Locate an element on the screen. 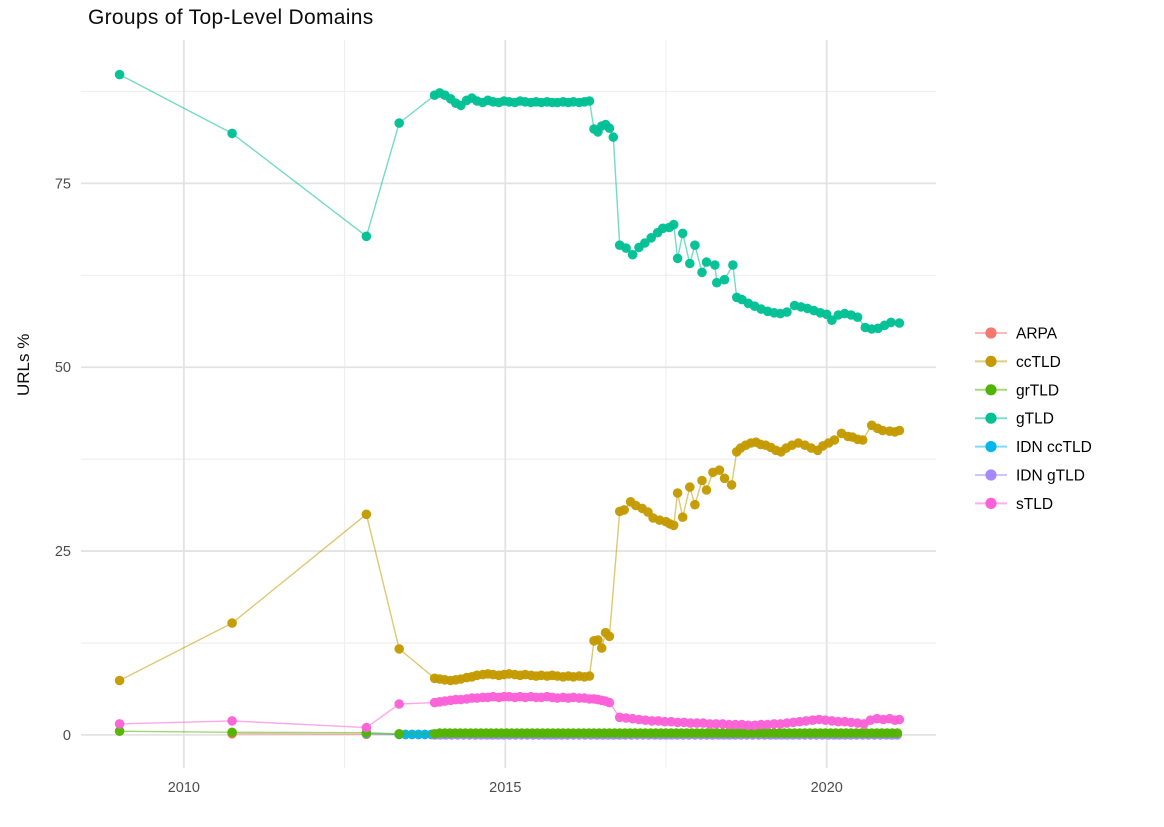  legend-label: grTLD is located at coordinates (1037, 390).